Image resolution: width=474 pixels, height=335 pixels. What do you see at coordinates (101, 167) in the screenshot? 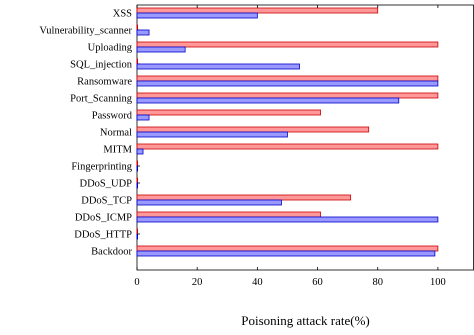
I see `category-label: Fingerprinting` at bounding box center [101, 167].